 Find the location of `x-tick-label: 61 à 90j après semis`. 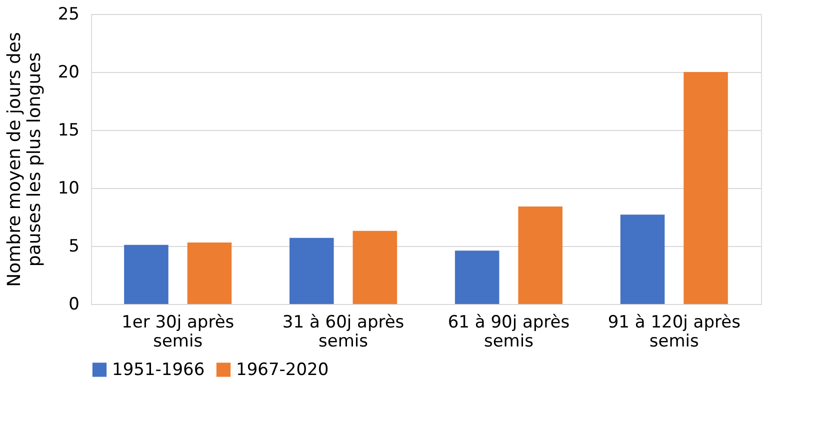

x-tick-label: 61 à 90j après semis is located at coordinates (509, 332).